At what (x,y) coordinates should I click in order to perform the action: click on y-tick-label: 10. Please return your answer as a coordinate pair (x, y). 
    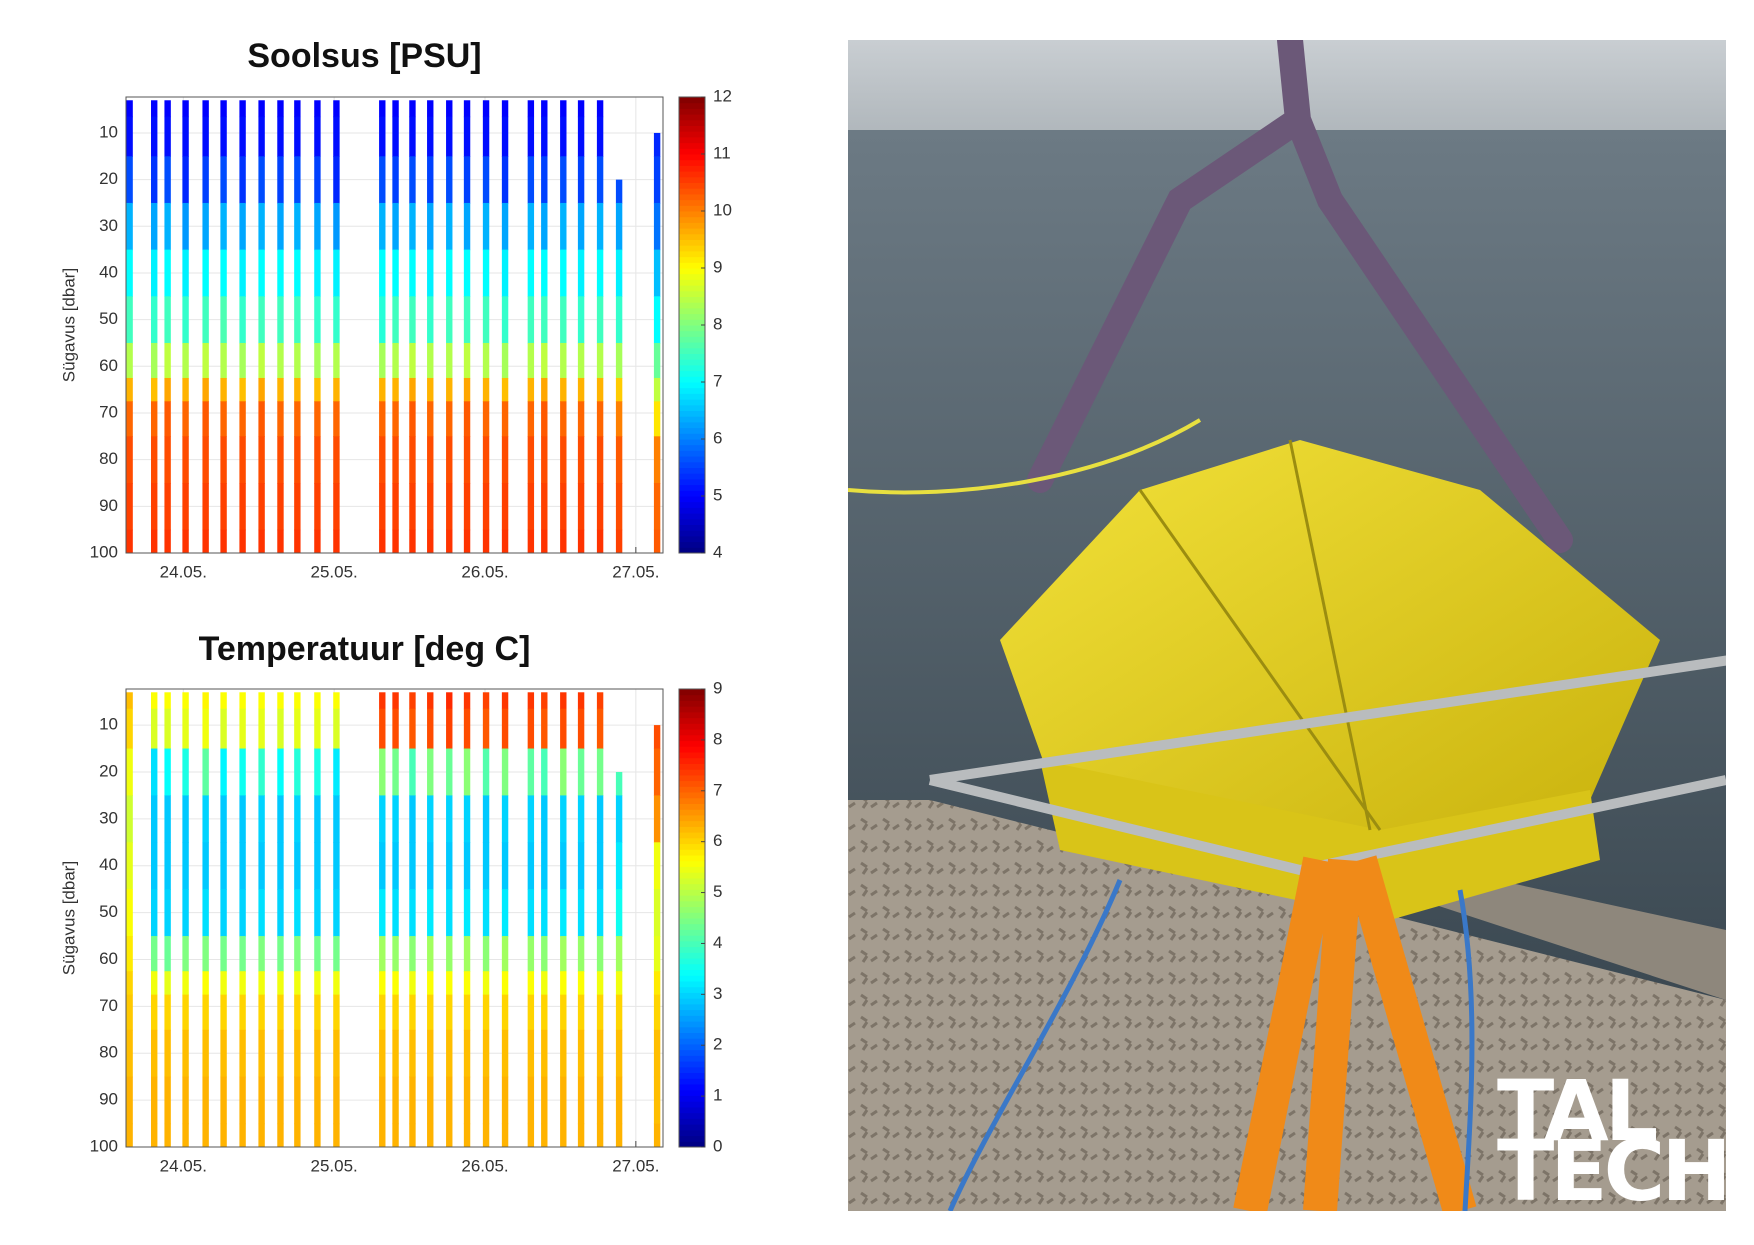
    Looking at the image, I should click on (108, 724).